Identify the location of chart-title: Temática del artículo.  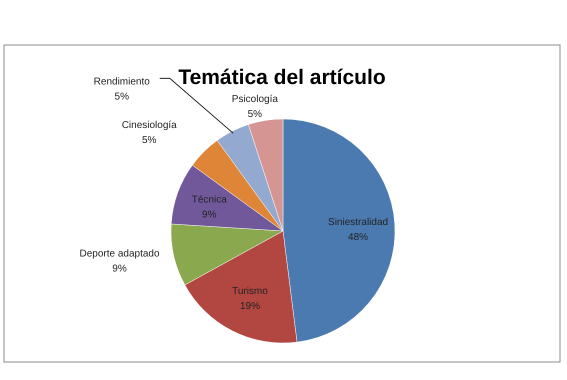
(282, 77).